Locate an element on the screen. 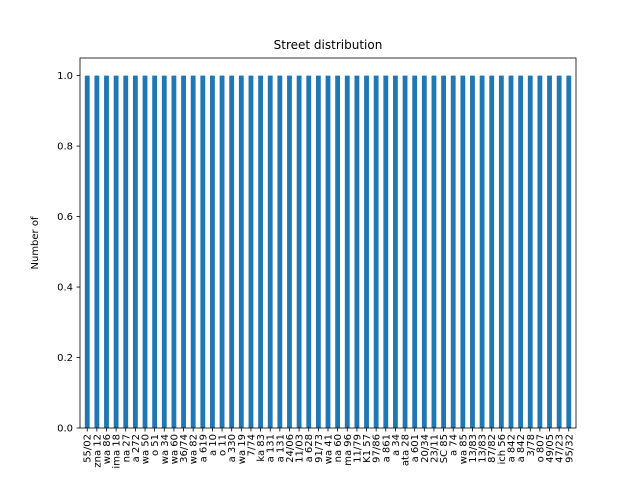 This screenshot has width=640, height=485. x-tick-label: na 27 is located at coordinates (126, 448).